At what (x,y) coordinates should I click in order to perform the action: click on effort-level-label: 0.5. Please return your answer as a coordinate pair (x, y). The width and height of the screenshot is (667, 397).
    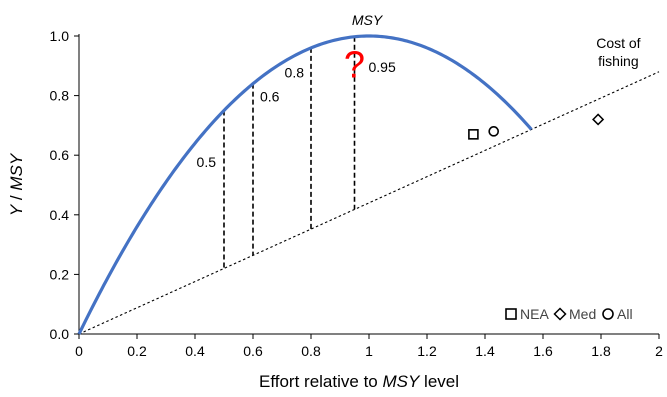
    Looking at the image, I should click on (207, 162).